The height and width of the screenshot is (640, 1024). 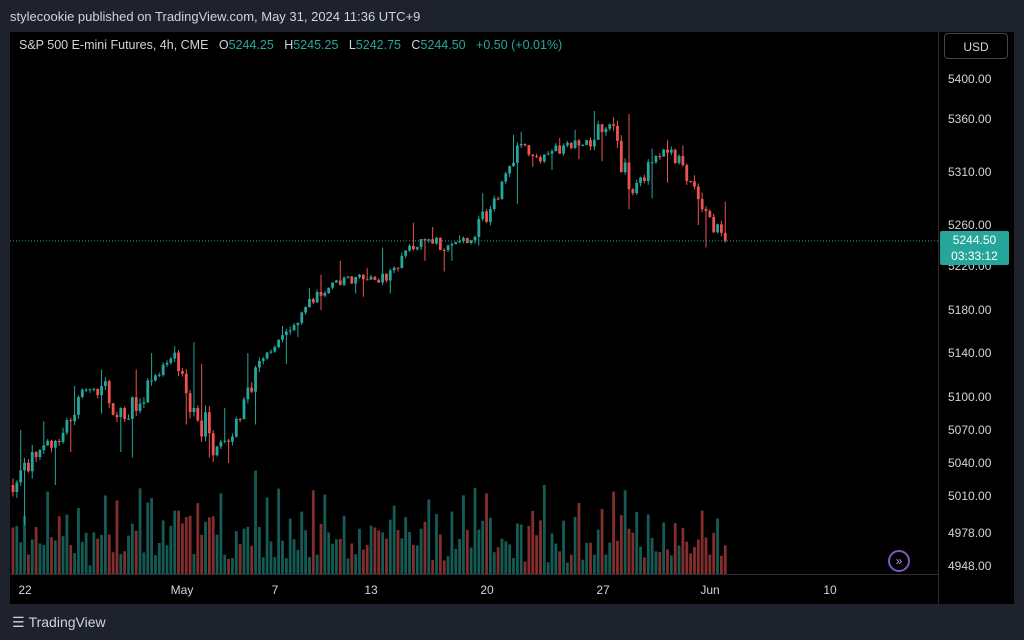 I want to click on footer-brand: ☰ TradingView, so click(x=59, y=622).